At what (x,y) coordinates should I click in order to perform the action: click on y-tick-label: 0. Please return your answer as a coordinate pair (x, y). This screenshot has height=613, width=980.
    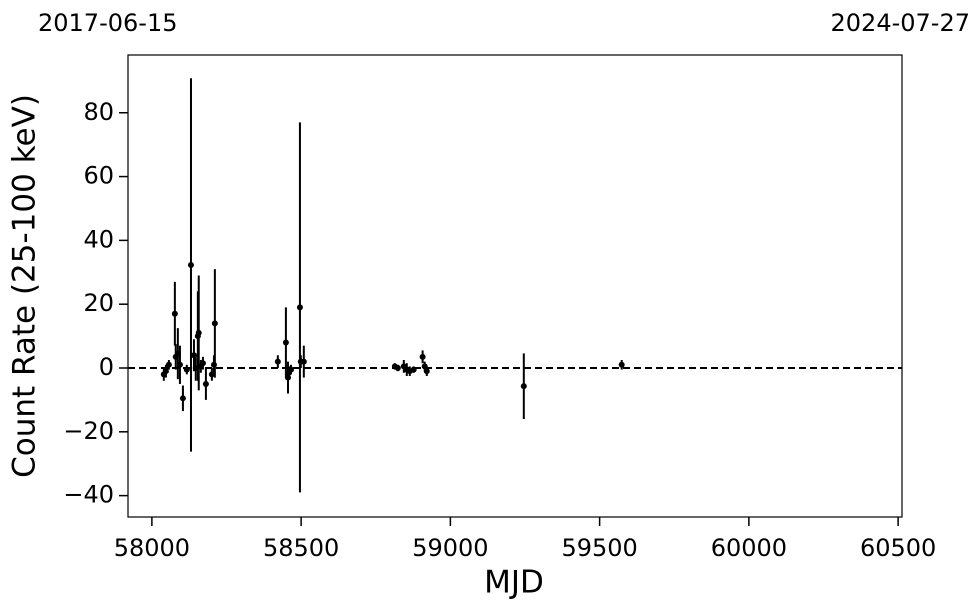
    Looking at the image, I should click on (106, 367).